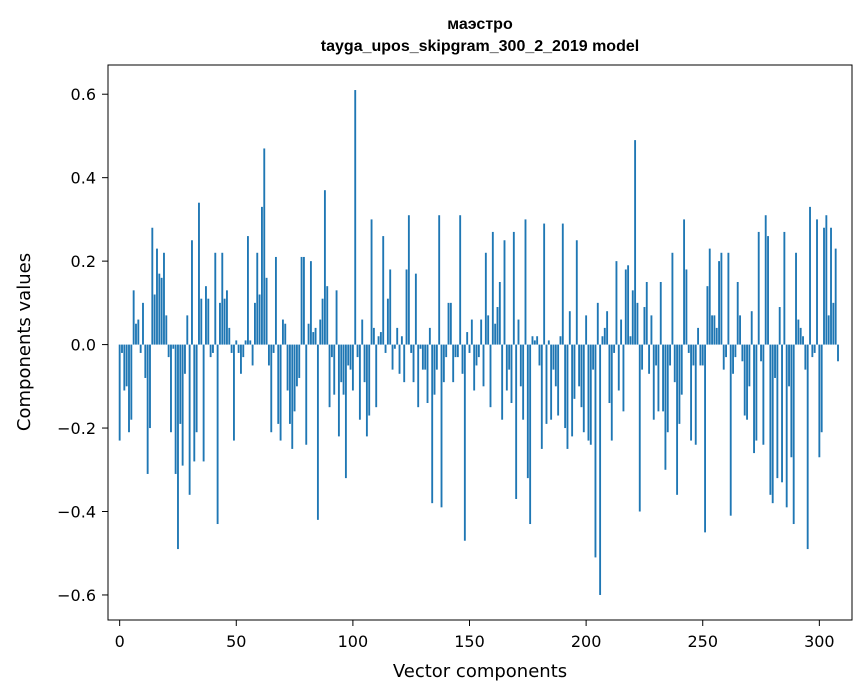 Image resolution: width=867 pixels, height=696 pixels. I want to click on y-tick-label: 0.0, so click(83, 345).